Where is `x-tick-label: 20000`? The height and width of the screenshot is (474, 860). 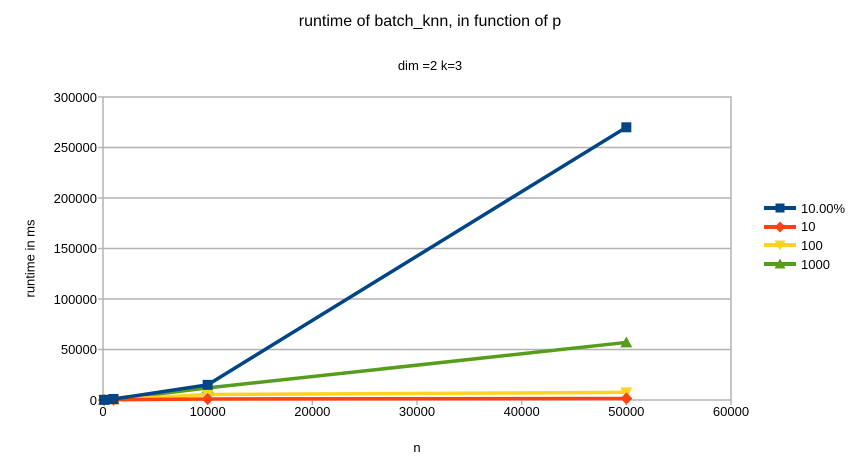 x-tick-label: 20000 is located at coordinates (312, 411).